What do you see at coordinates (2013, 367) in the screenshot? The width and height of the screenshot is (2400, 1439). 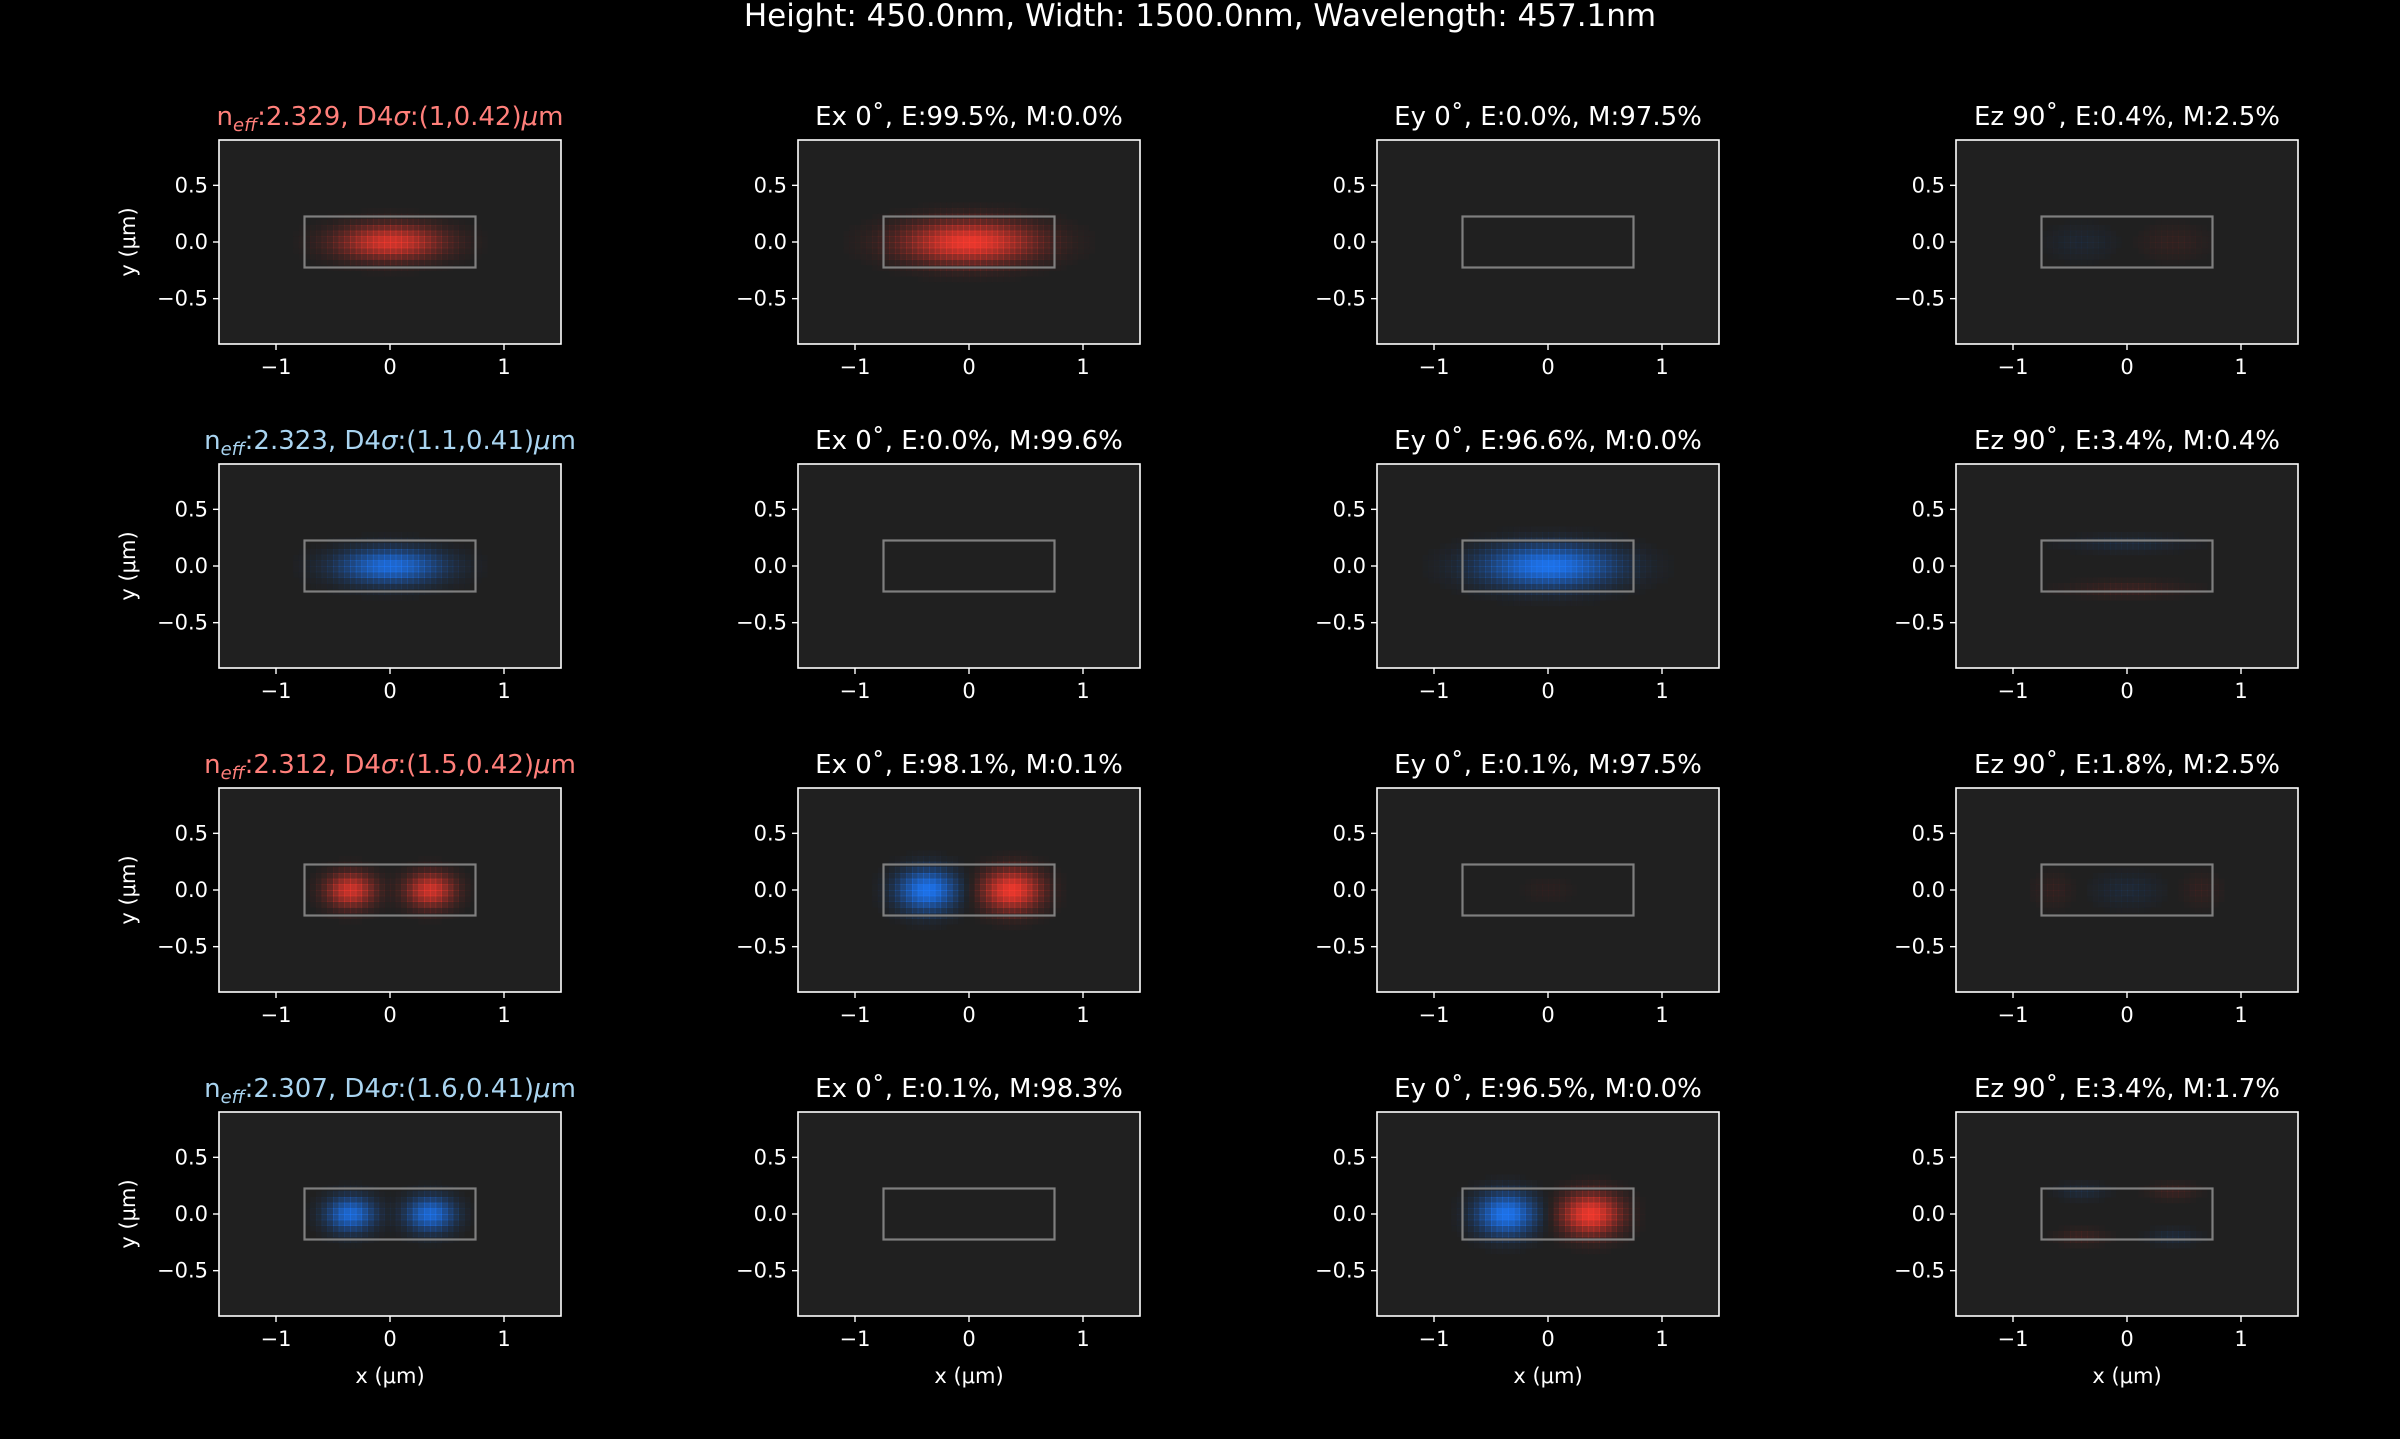 I see `x-tick-label: −1` at bounding box center [2013, 367].